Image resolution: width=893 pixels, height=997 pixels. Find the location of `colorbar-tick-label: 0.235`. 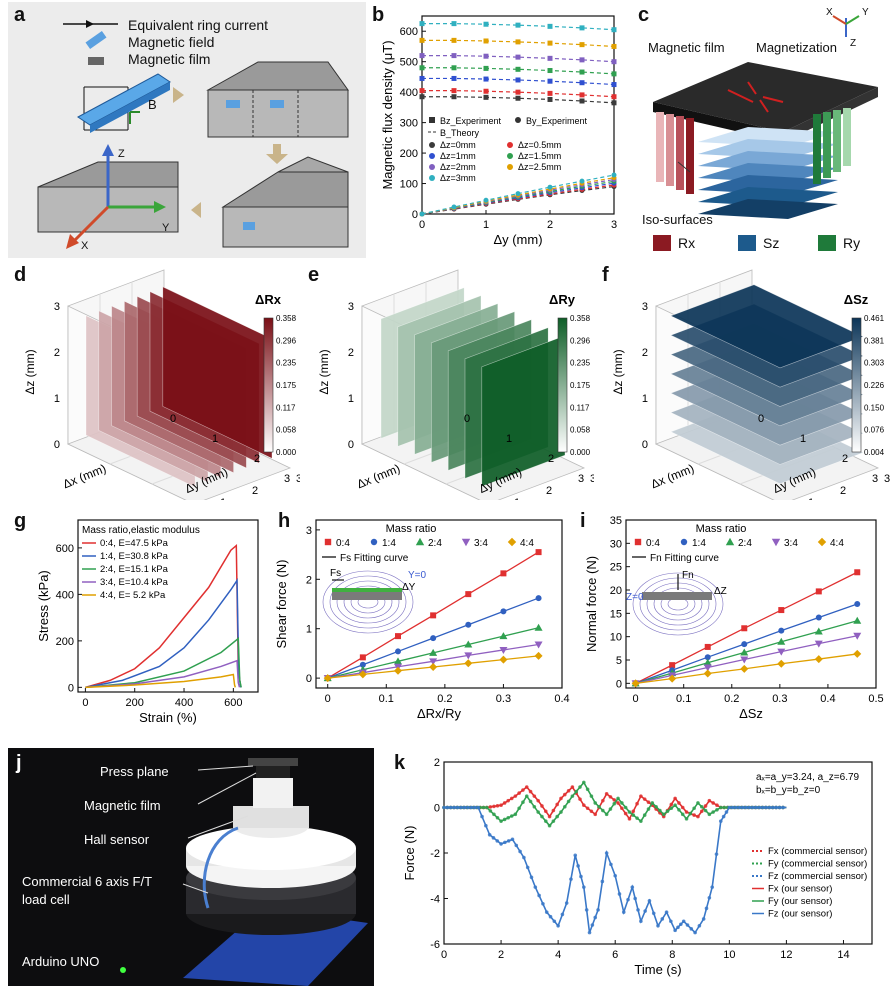

colorbar-tick-label: 0.235 is located at coordinates (286, 363).